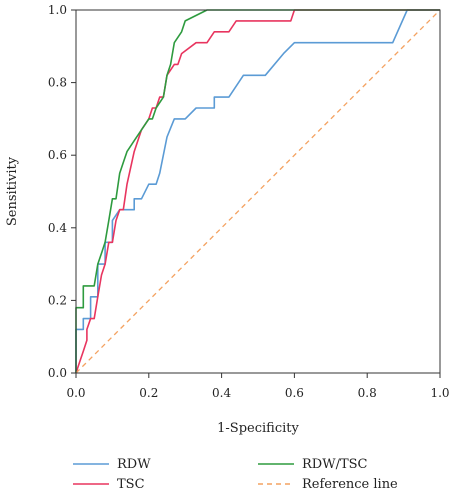 The image size is (453, 500). Describe the element at coordinates (131, 484) in the screenshot. I see `legend-label: TSC` at that location.